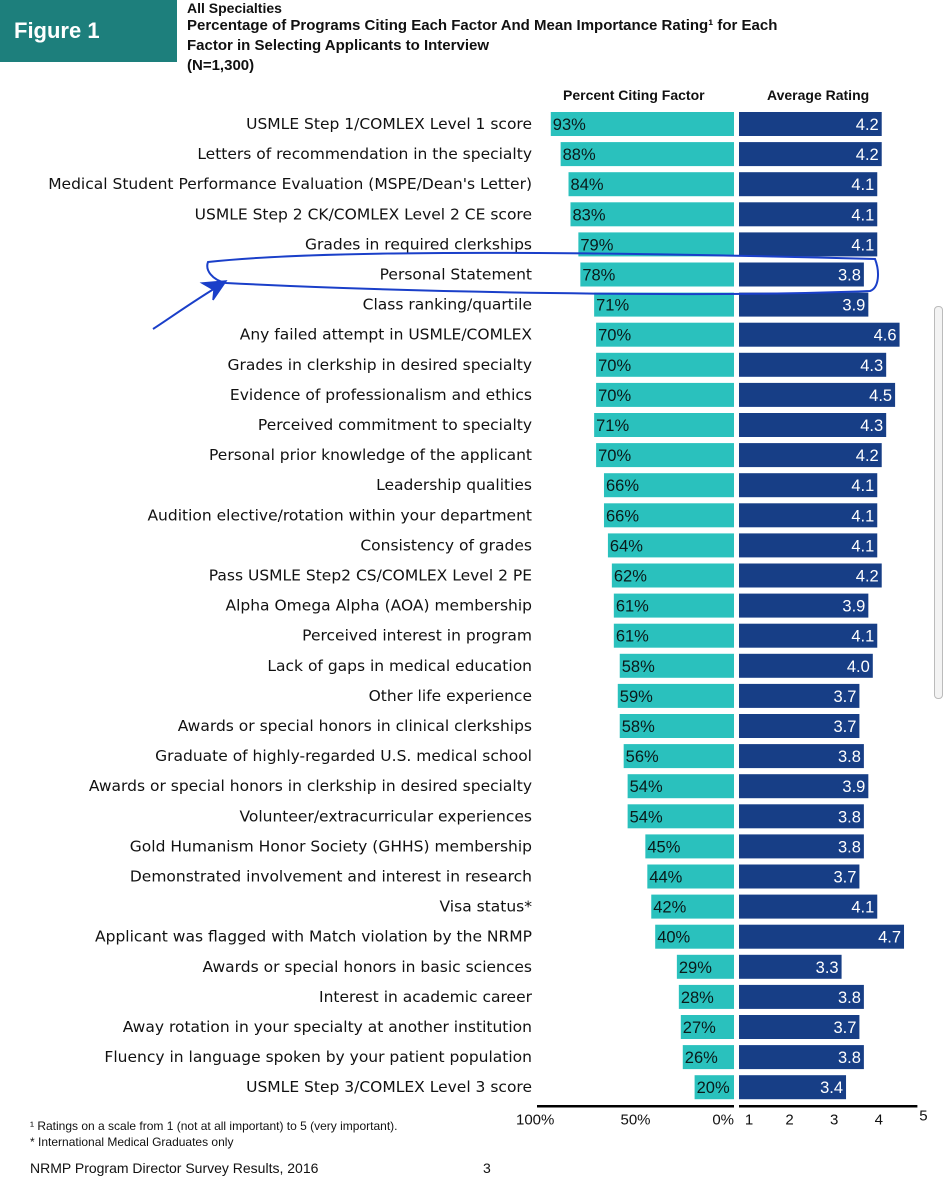  Describe the element at coordinates (542, 273) in the screenshot. I see `annotation-circle` at that location.